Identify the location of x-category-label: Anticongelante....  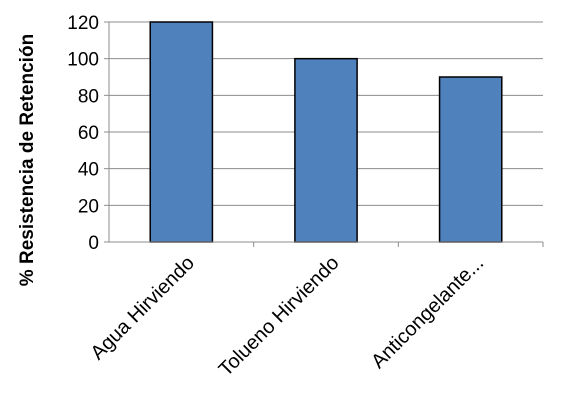
(427, 312).